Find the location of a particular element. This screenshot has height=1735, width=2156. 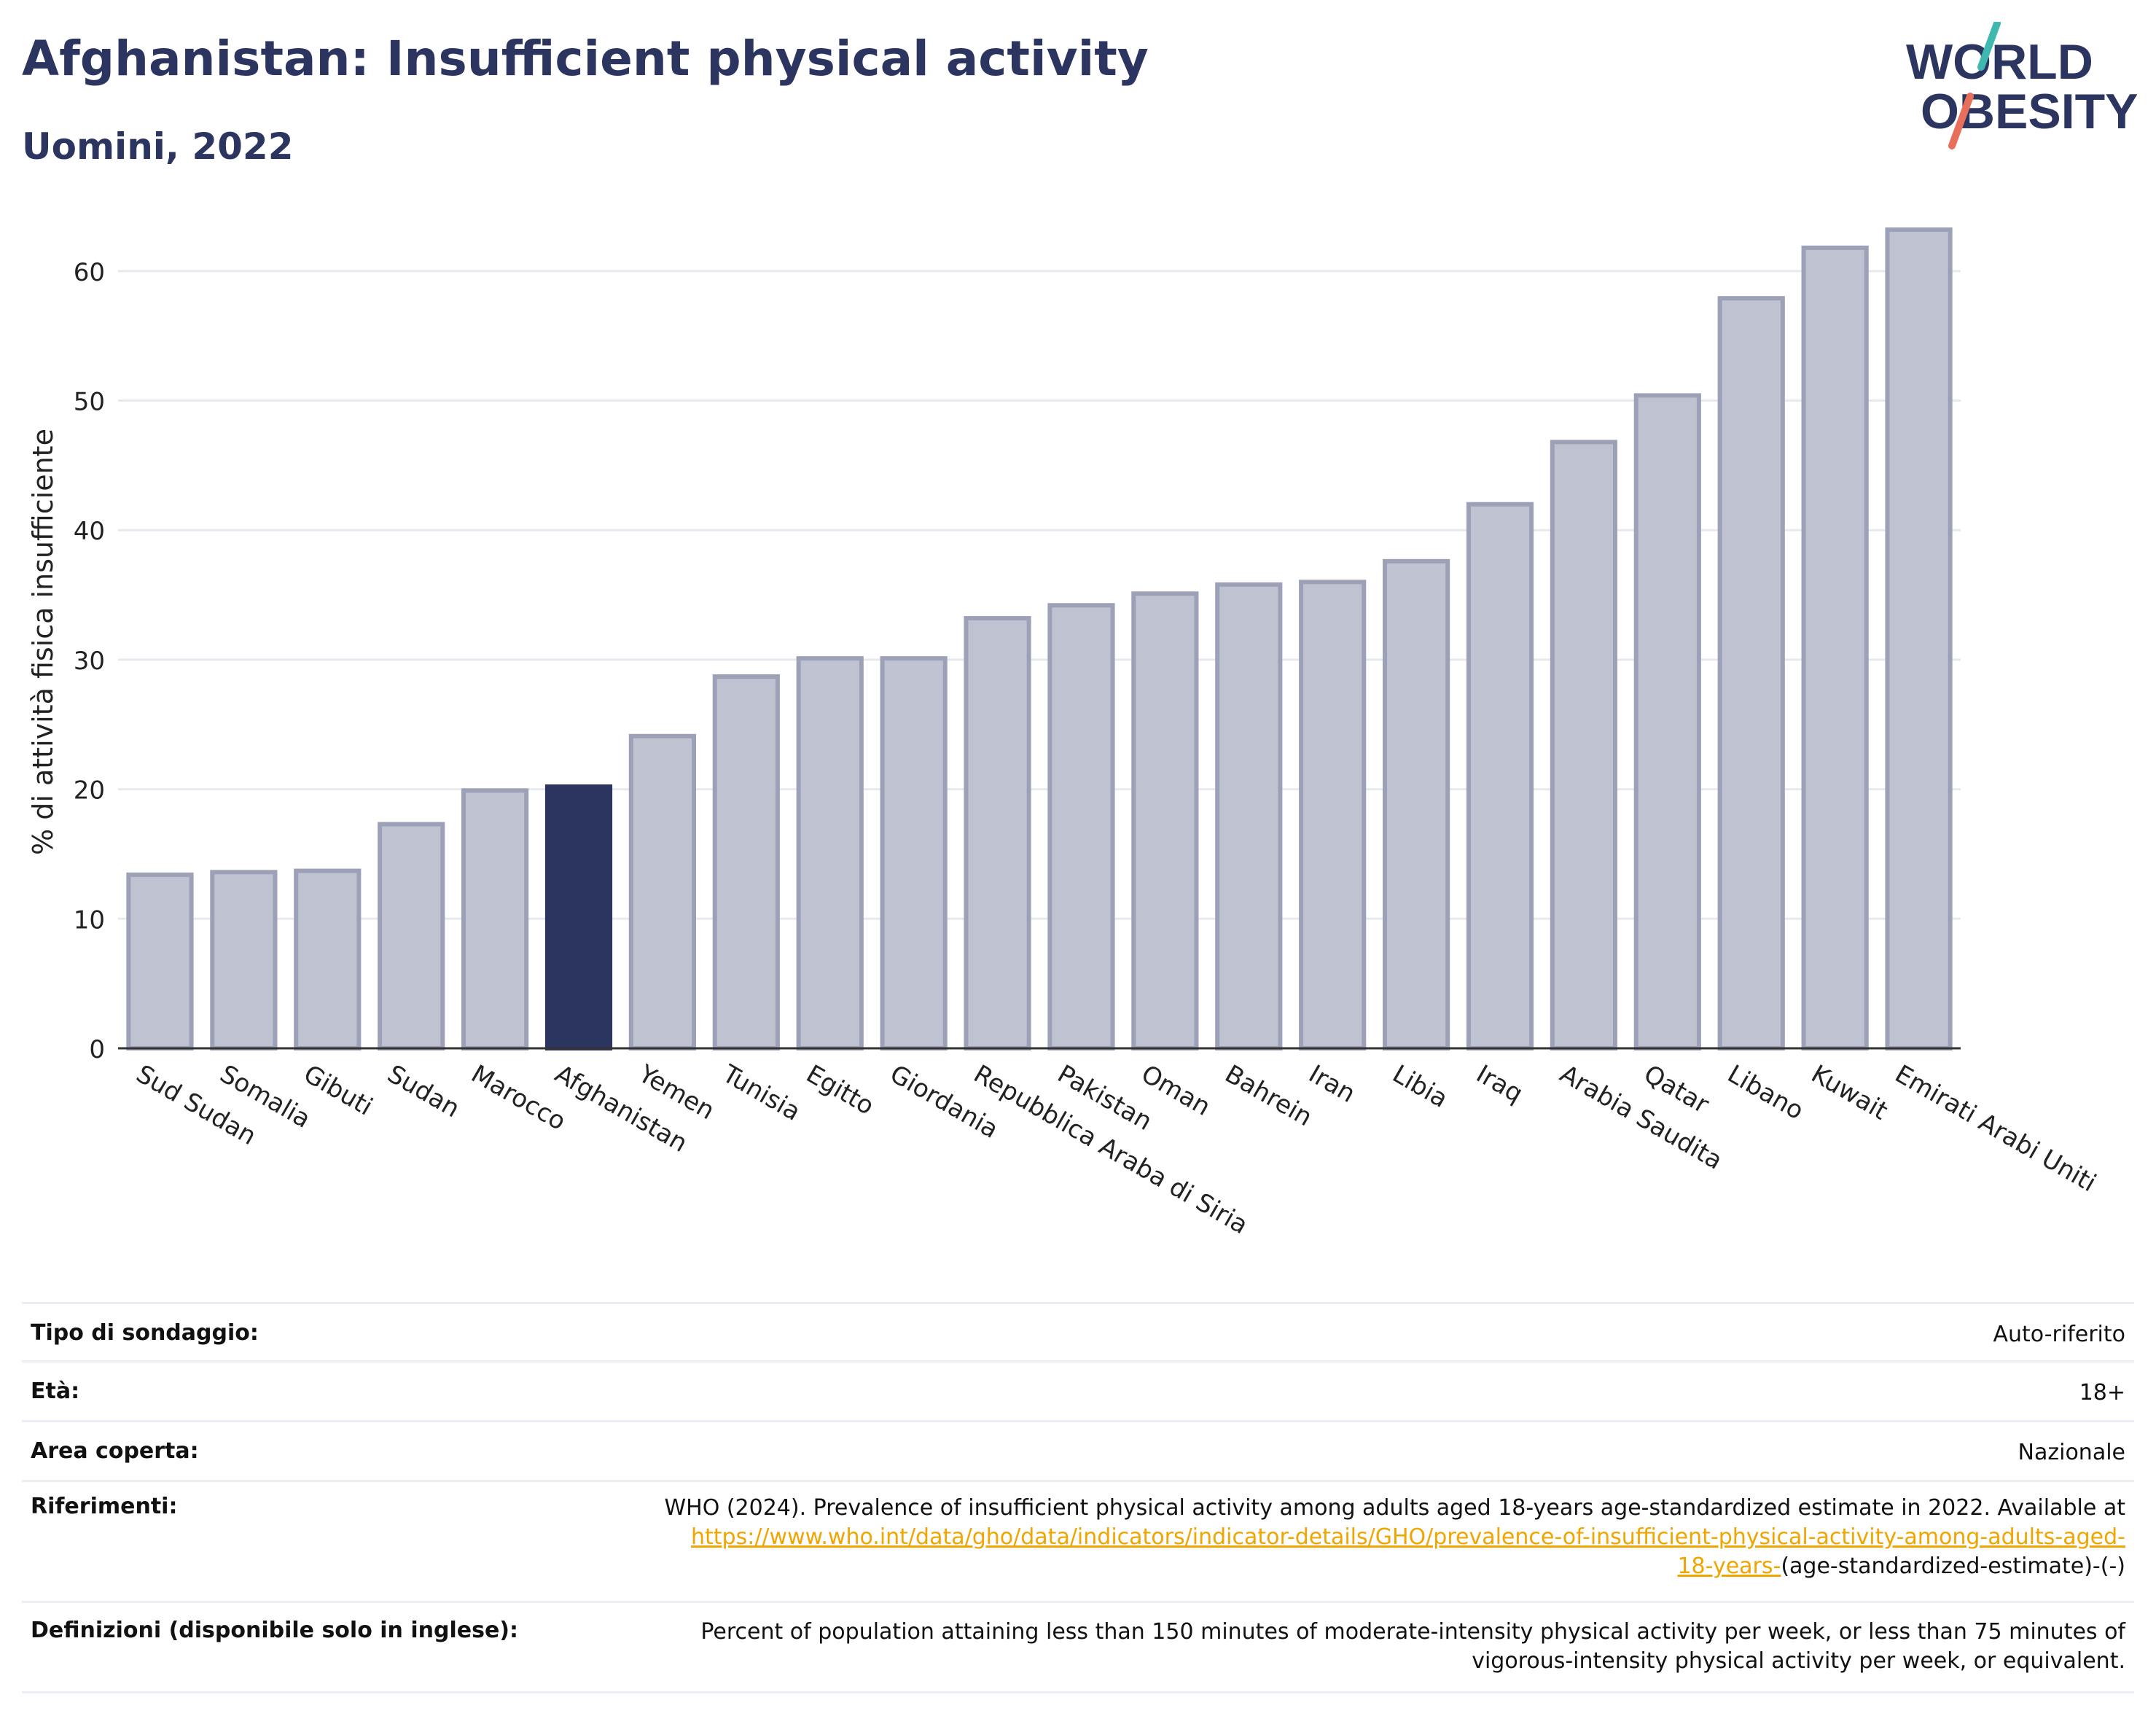

y-tick-label: 50 is located at coordinates (90, 402).